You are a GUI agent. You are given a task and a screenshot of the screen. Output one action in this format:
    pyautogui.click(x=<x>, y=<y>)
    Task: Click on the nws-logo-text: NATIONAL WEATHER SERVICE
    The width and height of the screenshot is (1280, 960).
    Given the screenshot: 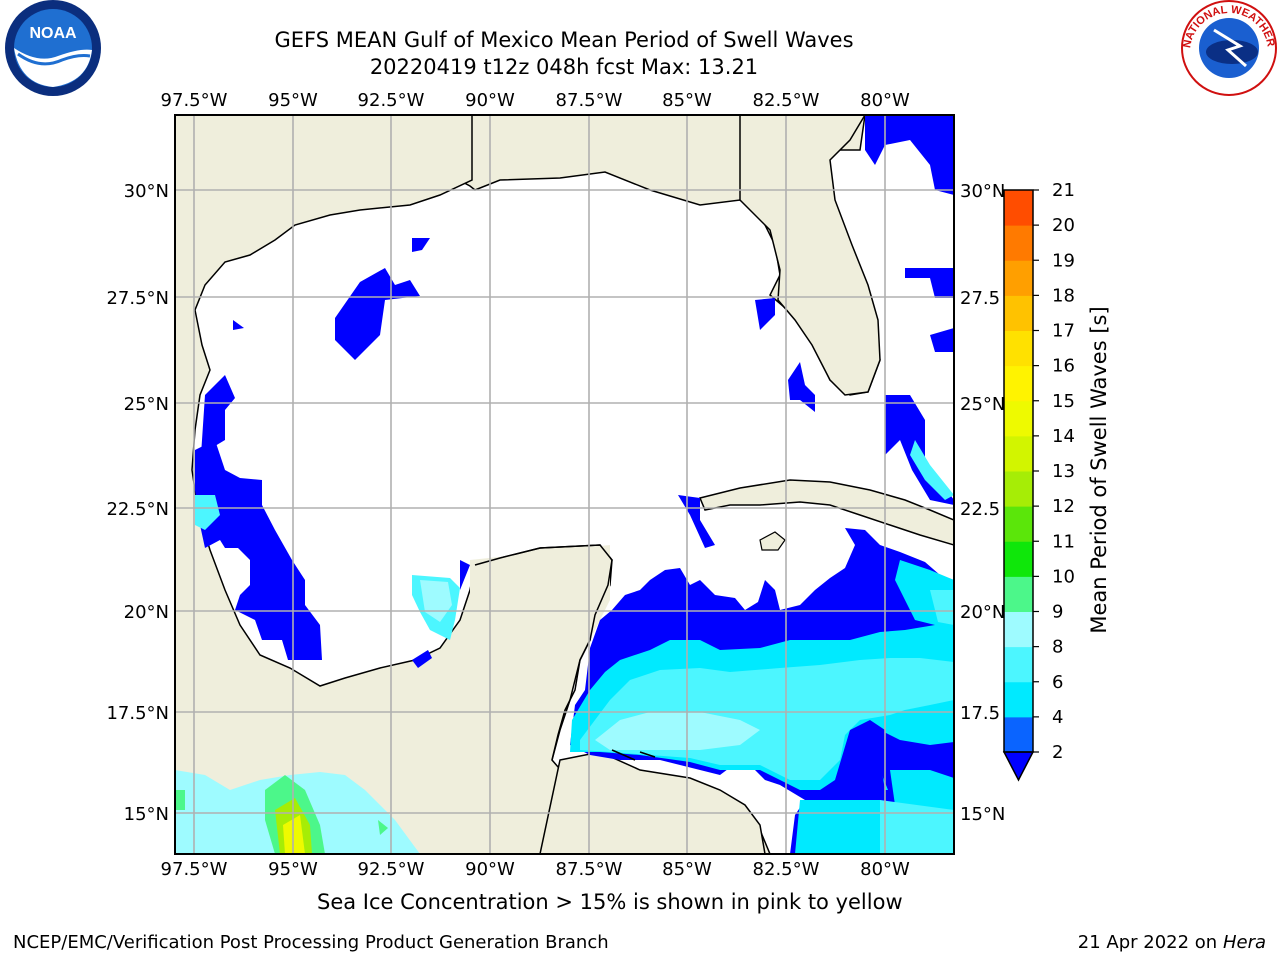 What is the action you would take?
    pyautogui.click(x=638, y=25)
    